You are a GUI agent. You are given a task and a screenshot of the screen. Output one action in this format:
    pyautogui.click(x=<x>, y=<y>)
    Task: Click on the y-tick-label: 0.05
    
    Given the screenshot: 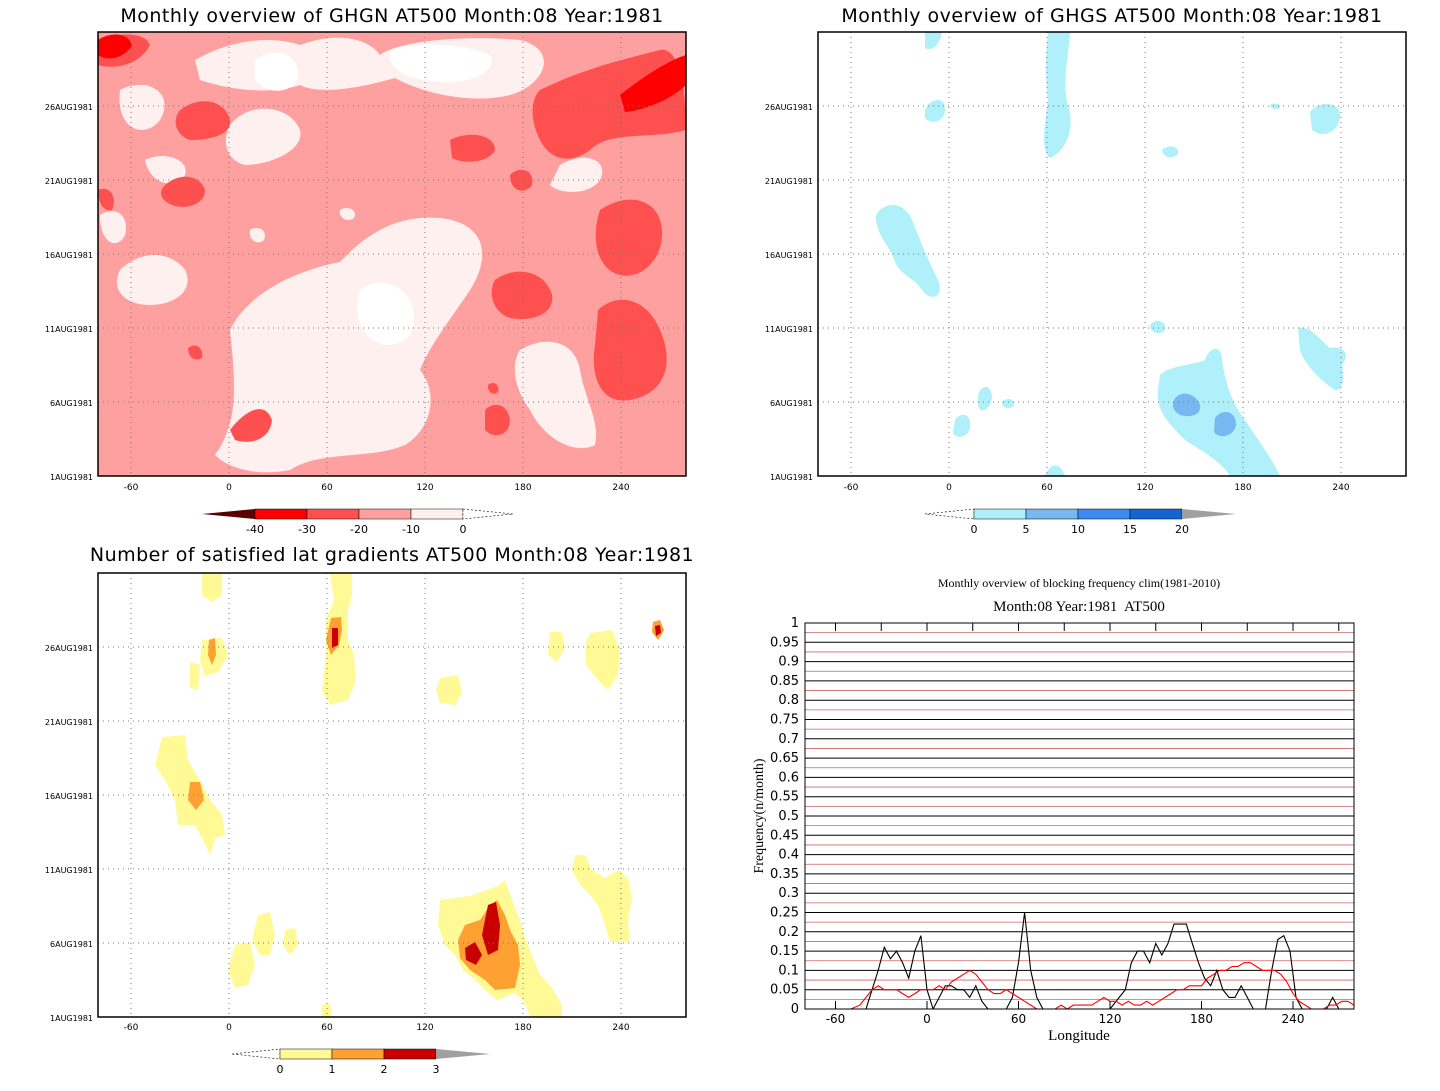 What is the action you would take?
    pyautogui.click(x=784, y=990)
    